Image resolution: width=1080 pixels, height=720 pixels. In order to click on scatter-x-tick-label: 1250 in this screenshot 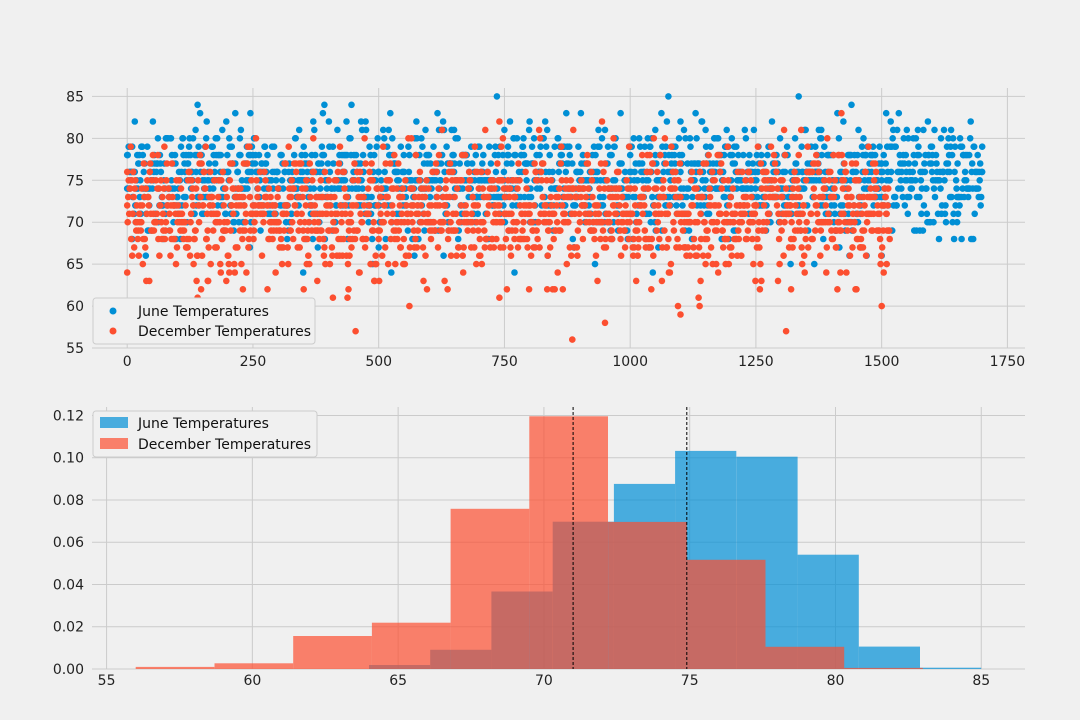, I will do `click(756, 362)`.